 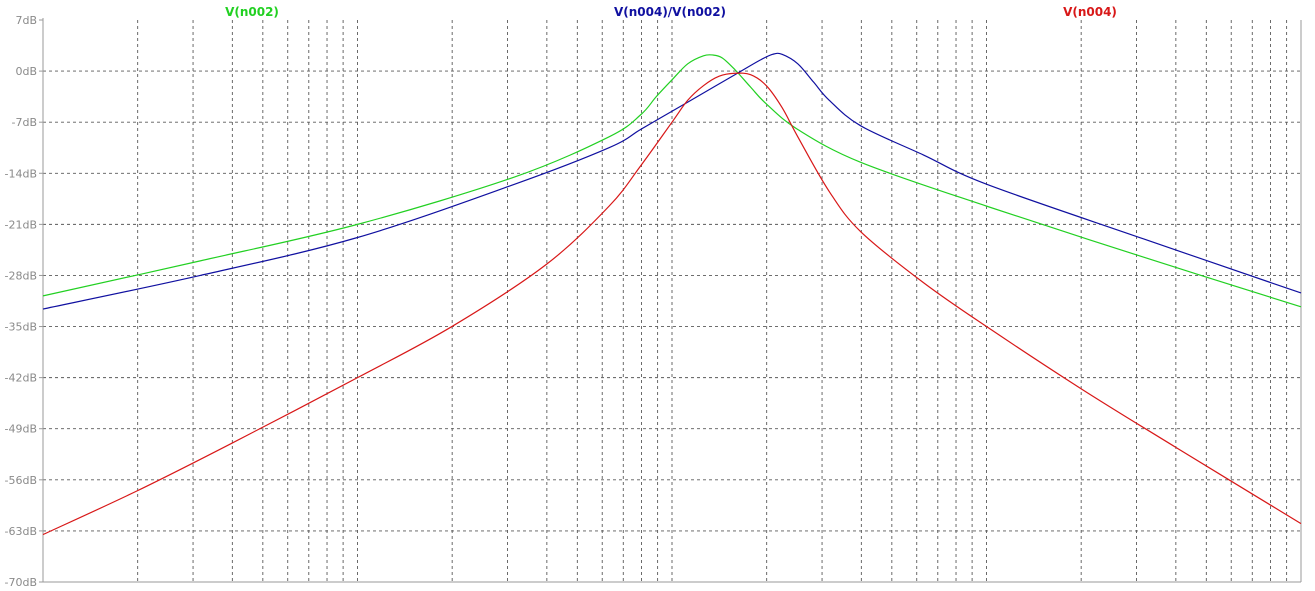 What do you see at coordinates (25, 122) in the screenshot?
I see `y-tick-label: -7dB` at bounding box center [25, 122].